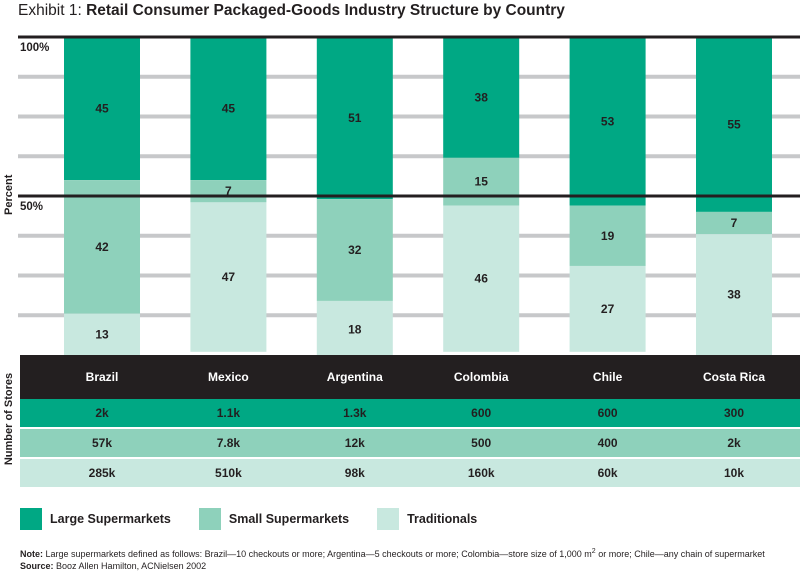  Describe the element at coordinates (31, 207) in the screenshot. I see `y-tick-label: 50%` at that location.